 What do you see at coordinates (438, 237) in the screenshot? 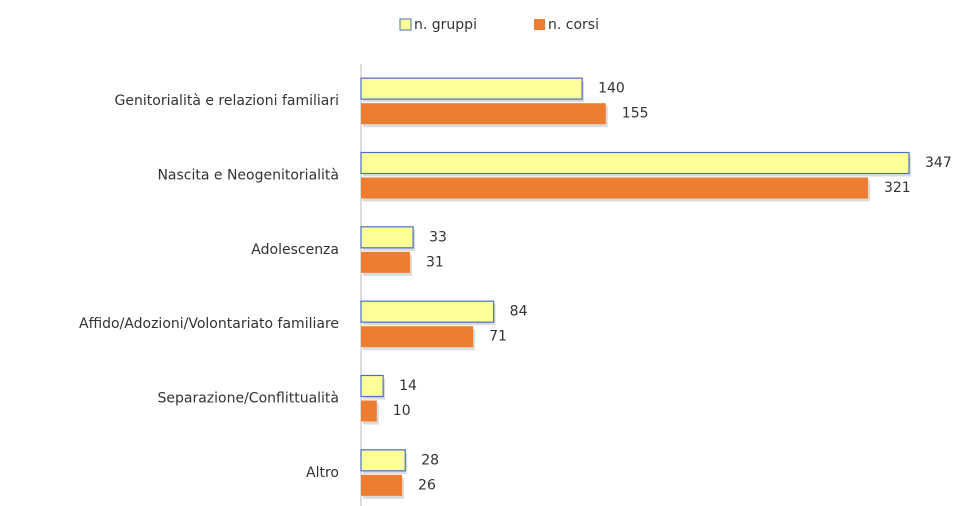
I see `data-label: 33` at bounding box center [438, 237].